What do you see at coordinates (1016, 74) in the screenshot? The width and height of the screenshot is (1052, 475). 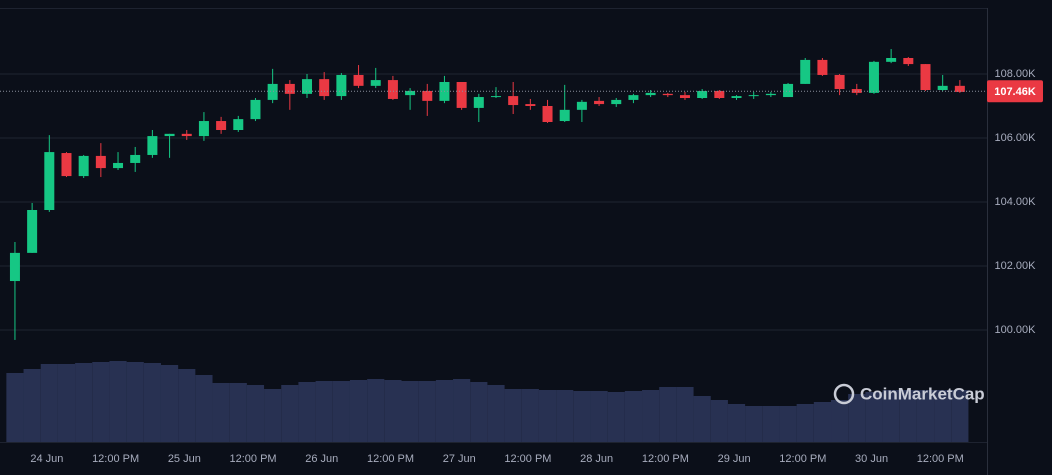 I see `y-tick-label: 108.00K` at bounding box center [1016, 74].